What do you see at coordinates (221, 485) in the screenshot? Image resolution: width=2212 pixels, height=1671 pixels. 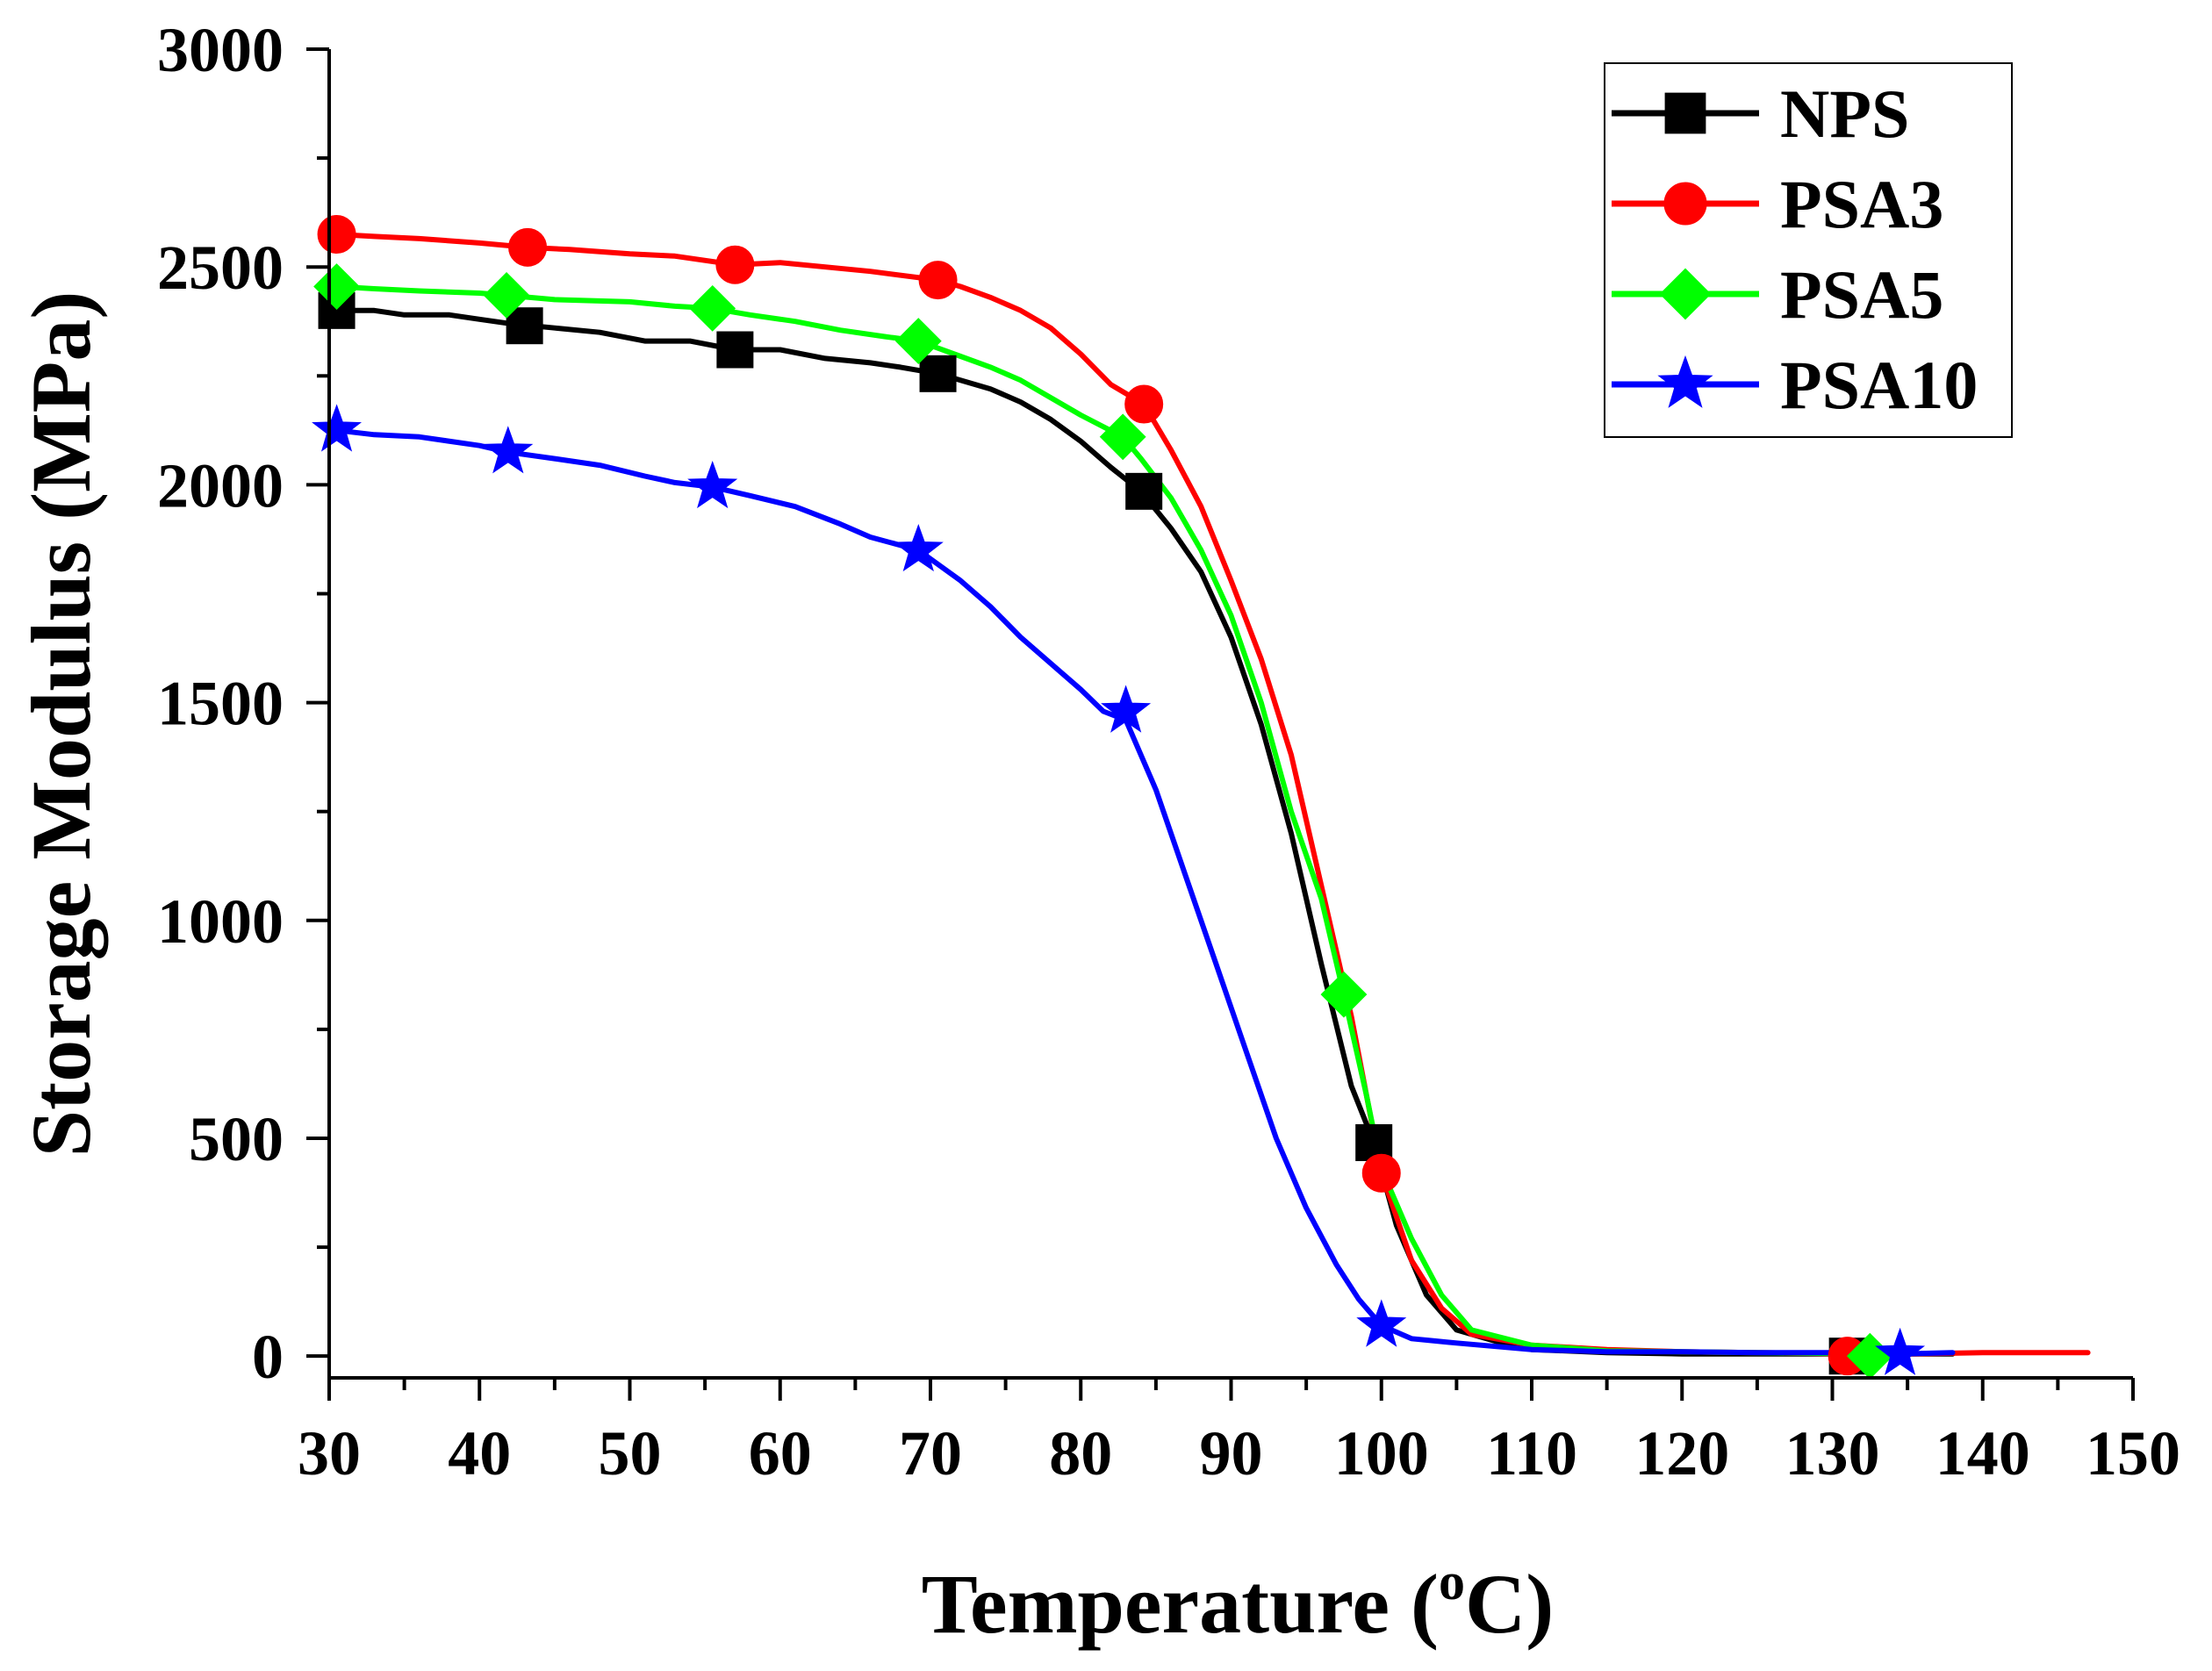 I see `y-tick-label: 2000` at bounding box center [221, 485].